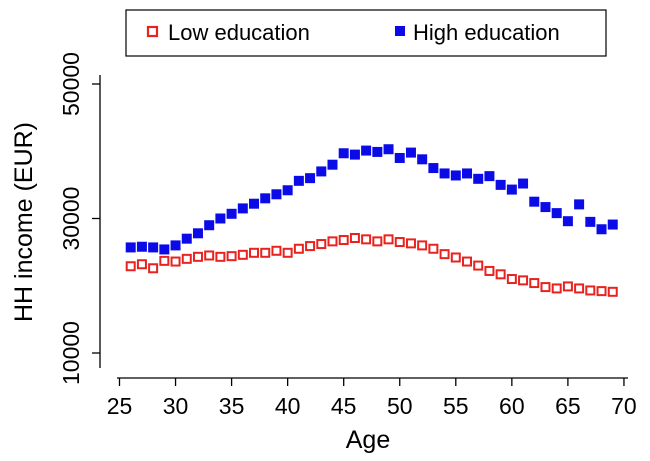 Image resolution: width=650 pixels, height=461 pixels. What do you see at coordinates (24, 222) in the screenshot?
I see `y-axis-title: HH income (EUR)` at bounding box center [24, 222].